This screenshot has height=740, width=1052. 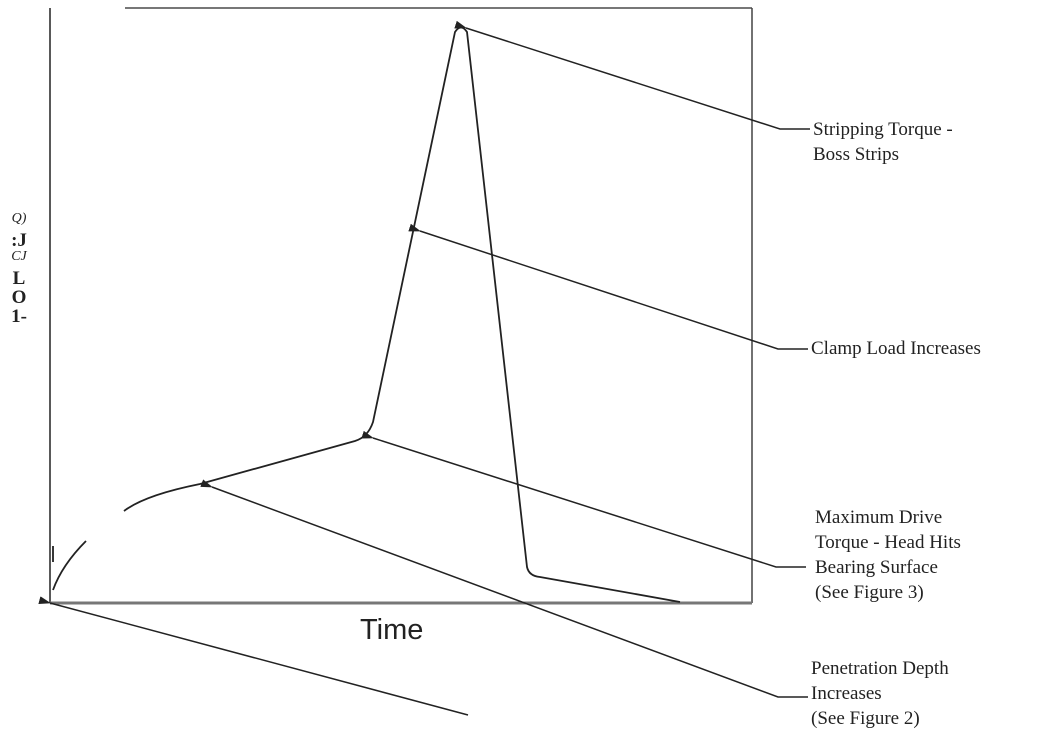 I want to click on annotation-line: Penetration Depth, so click(x=880, y=668).